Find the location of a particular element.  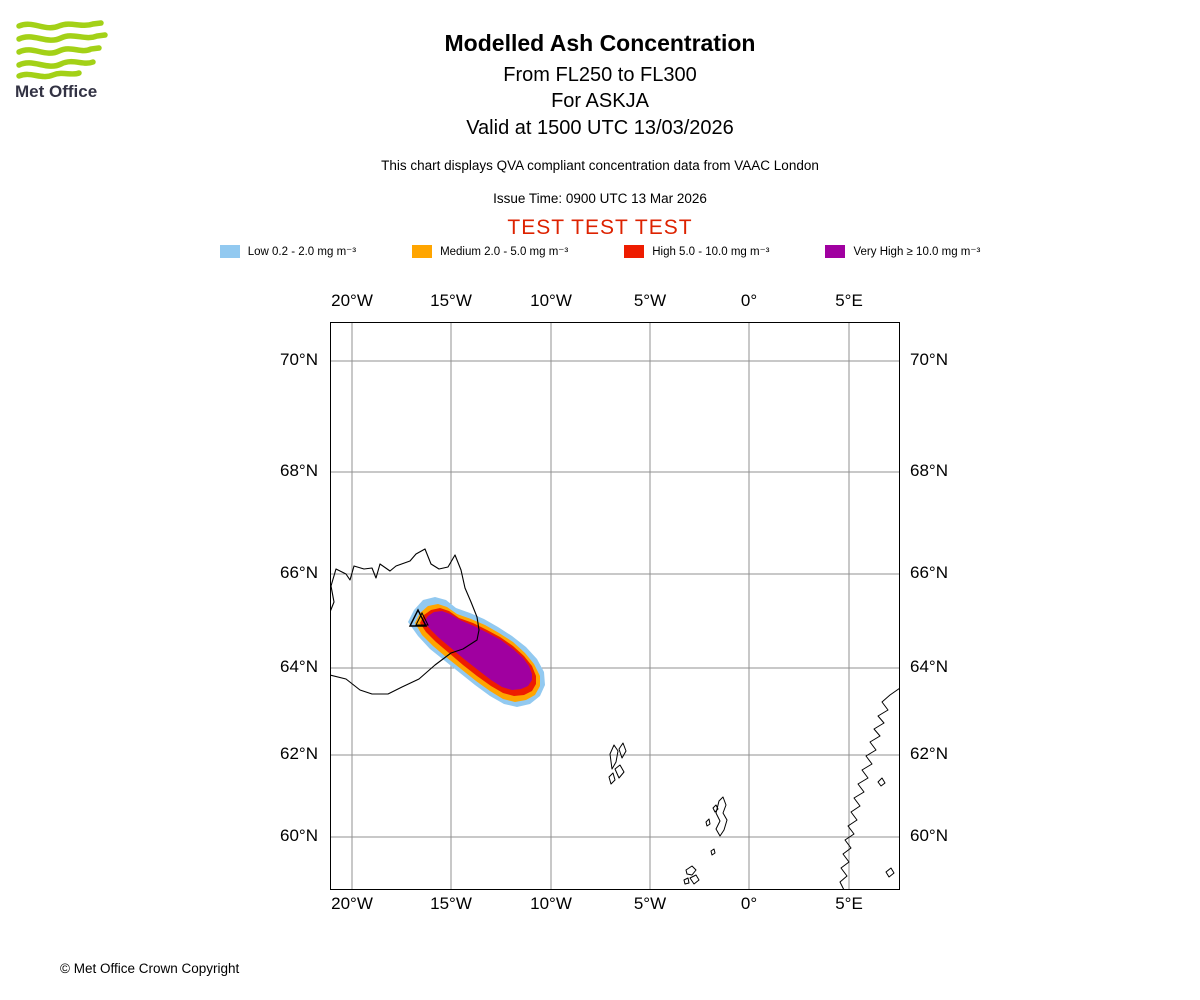

copyright-notice: © Met Office Crown Copyright is located at coordinates (150, 968).